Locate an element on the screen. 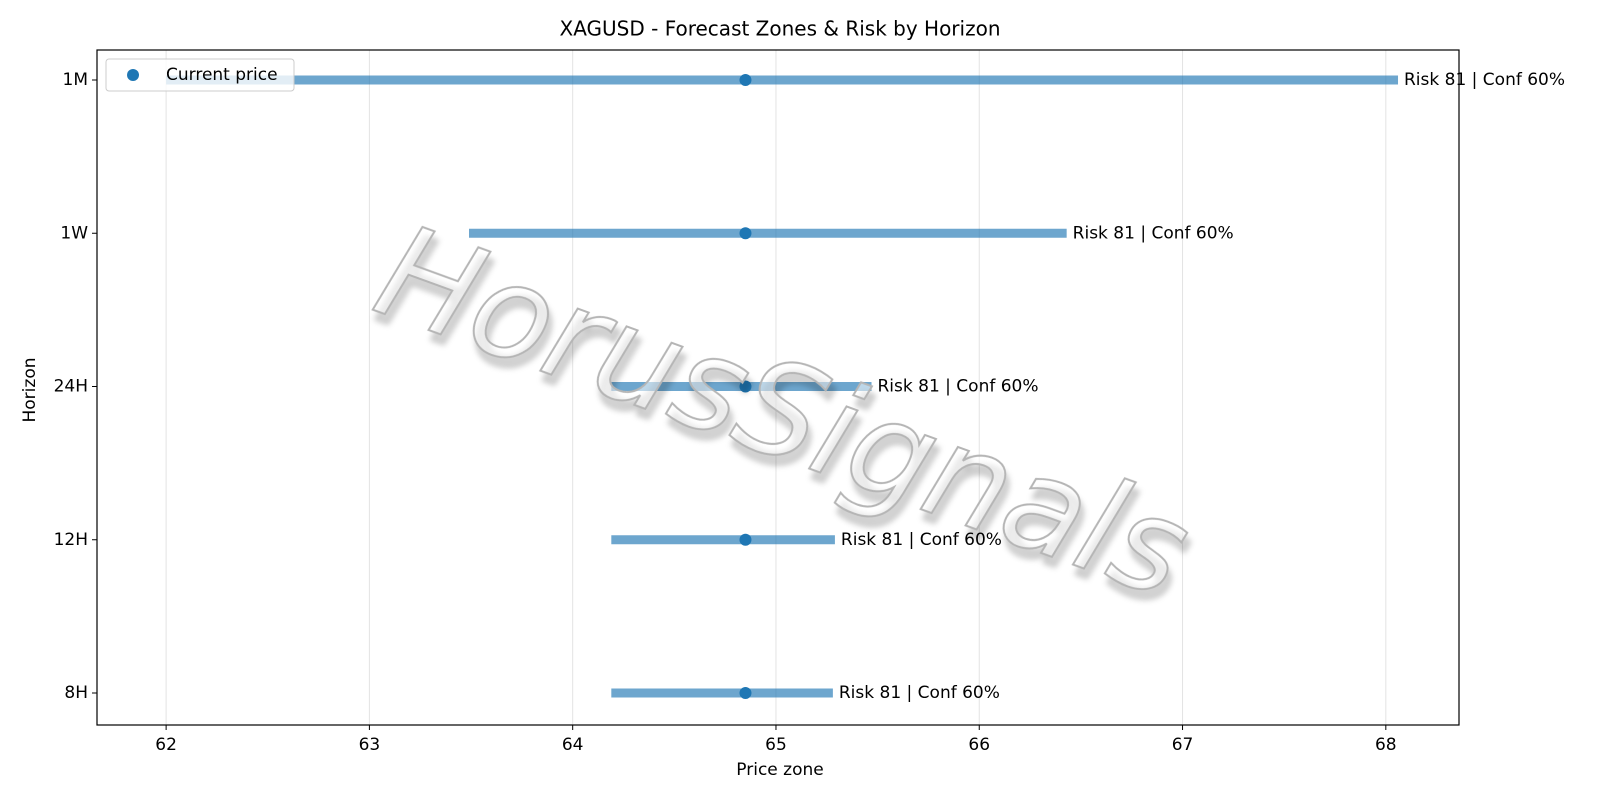 This screenshot has width=1600, height=800. legend-marker is located at coordinates (133, 75).